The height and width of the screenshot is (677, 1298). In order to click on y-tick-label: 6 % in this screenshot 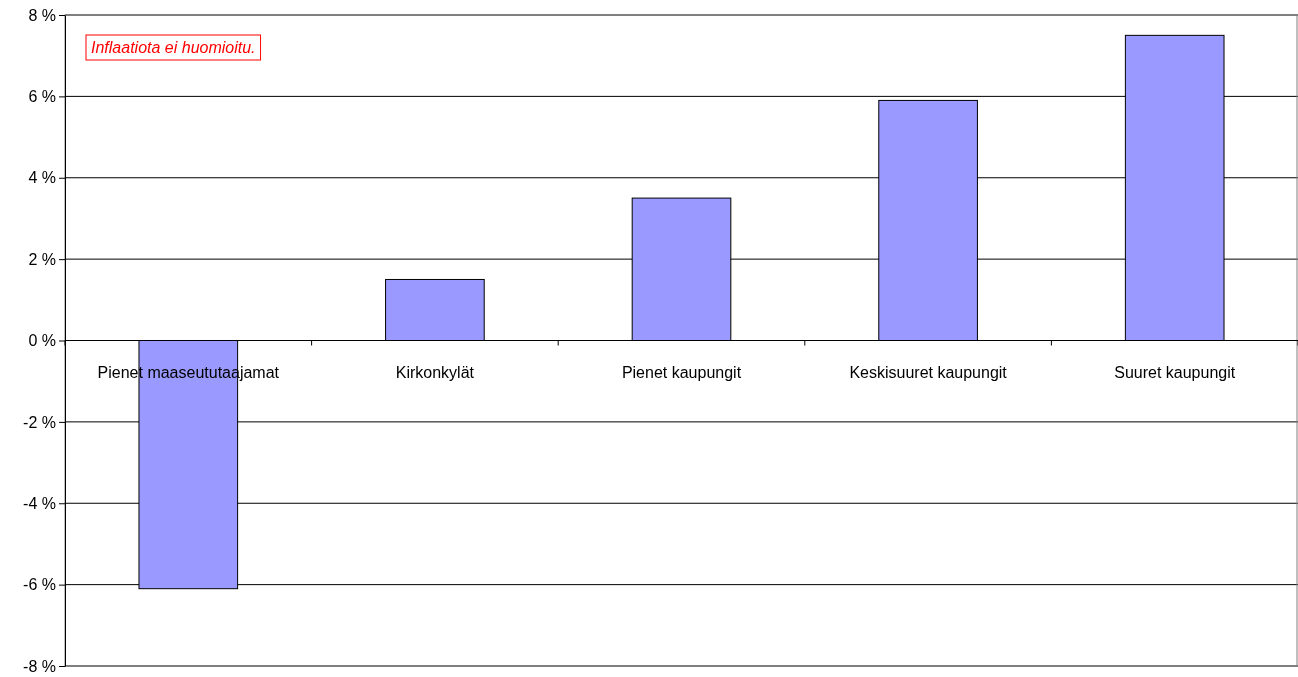, I will do `click(42, 96)`.